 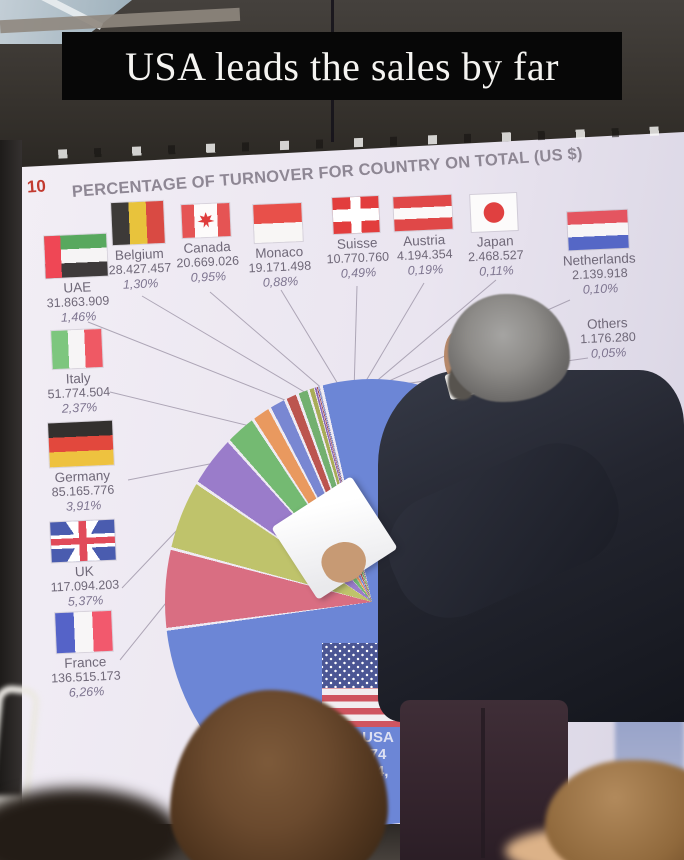 I want to click on france-flag-icon, so click(x=84, y=632).